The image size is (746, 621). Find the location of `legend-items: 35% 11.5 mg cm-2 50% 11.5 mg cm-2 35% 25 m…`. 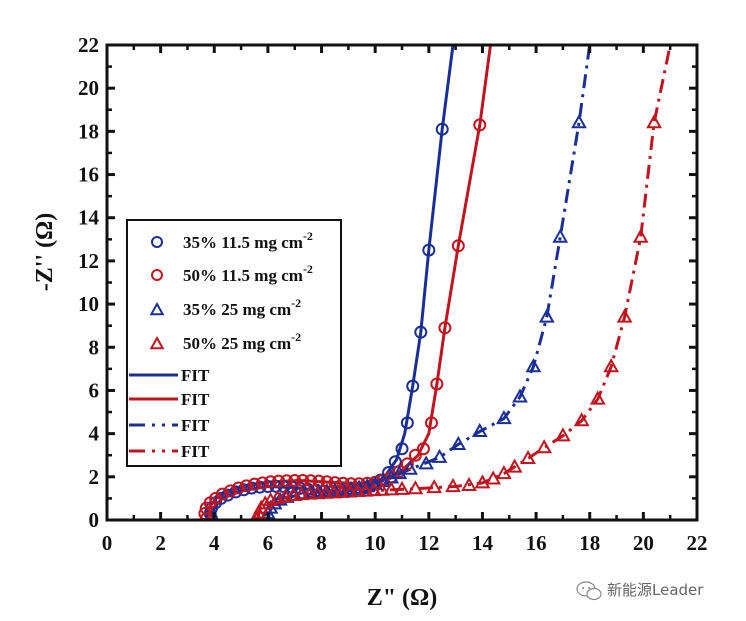

legend-items: 35% 11.5 mg cm-2 50% 11.5 mg cm-2 35% 25 m… is located at coordinates (221, 345).